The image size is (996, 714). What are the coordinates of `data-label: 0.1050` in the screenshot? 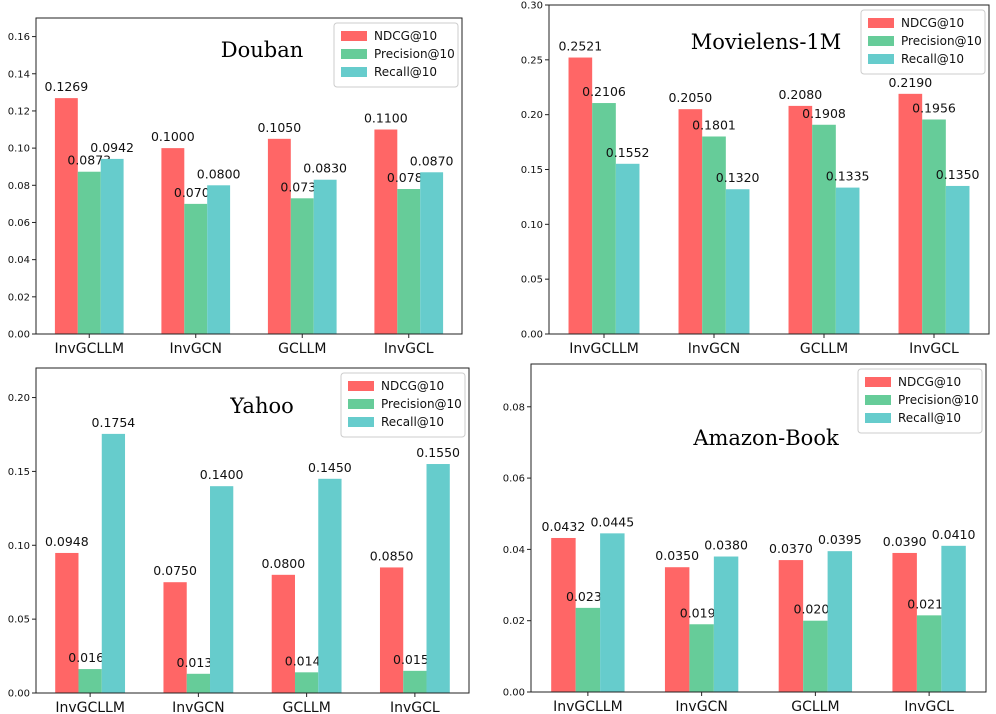 It's located at (279, 127).